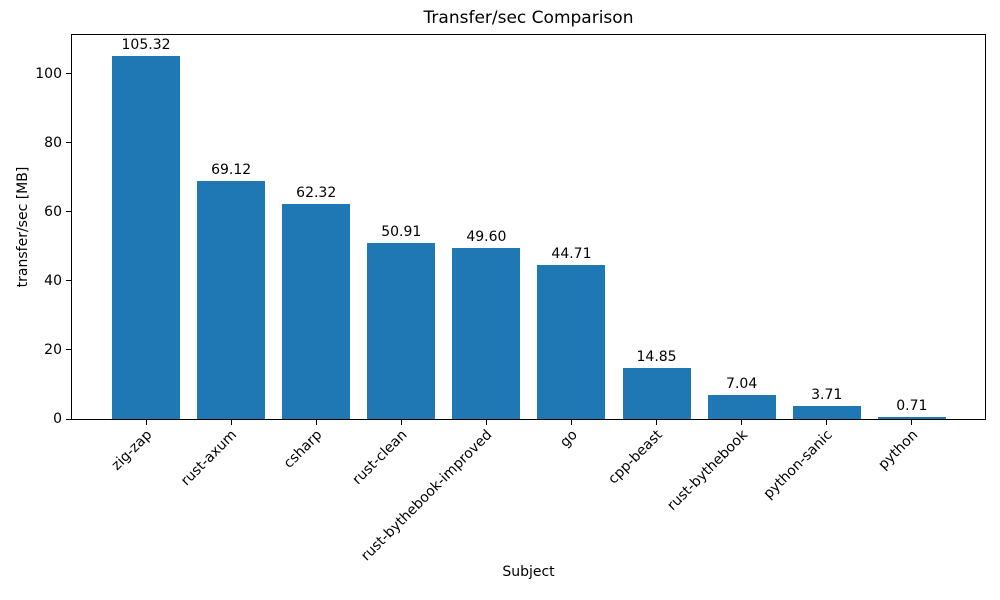 The height and width of the screenshot is (600, 1000). What do you see at coordinates (571, 253) in the screenshot?
I see `bar-value-label: 44.71` at bounding box center [571, 253].